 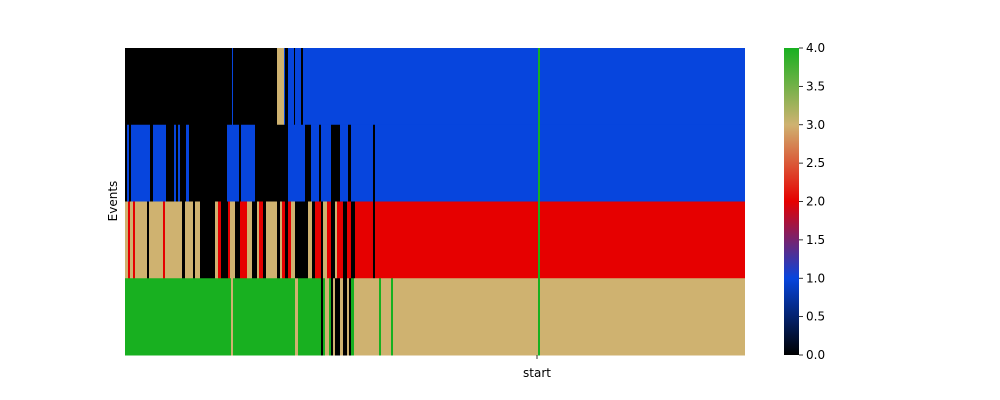 I want to click on colorbar-tick-label-4: 2.0, so click(x=815, y=202).